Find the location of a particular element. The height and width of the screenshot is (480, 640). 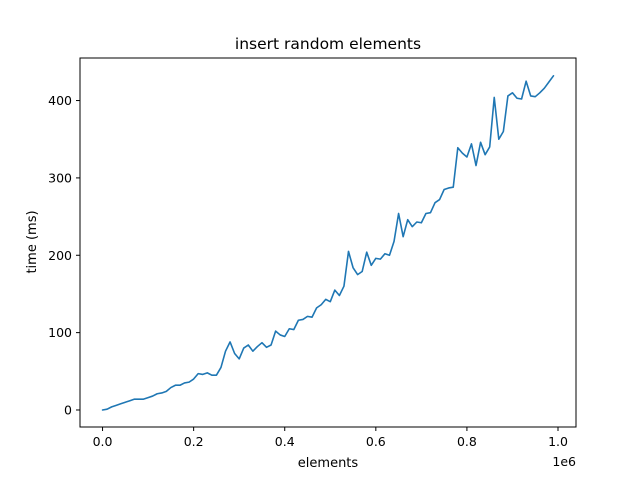

x-tick-label: 0.8 is located at coordinates (467, 441).